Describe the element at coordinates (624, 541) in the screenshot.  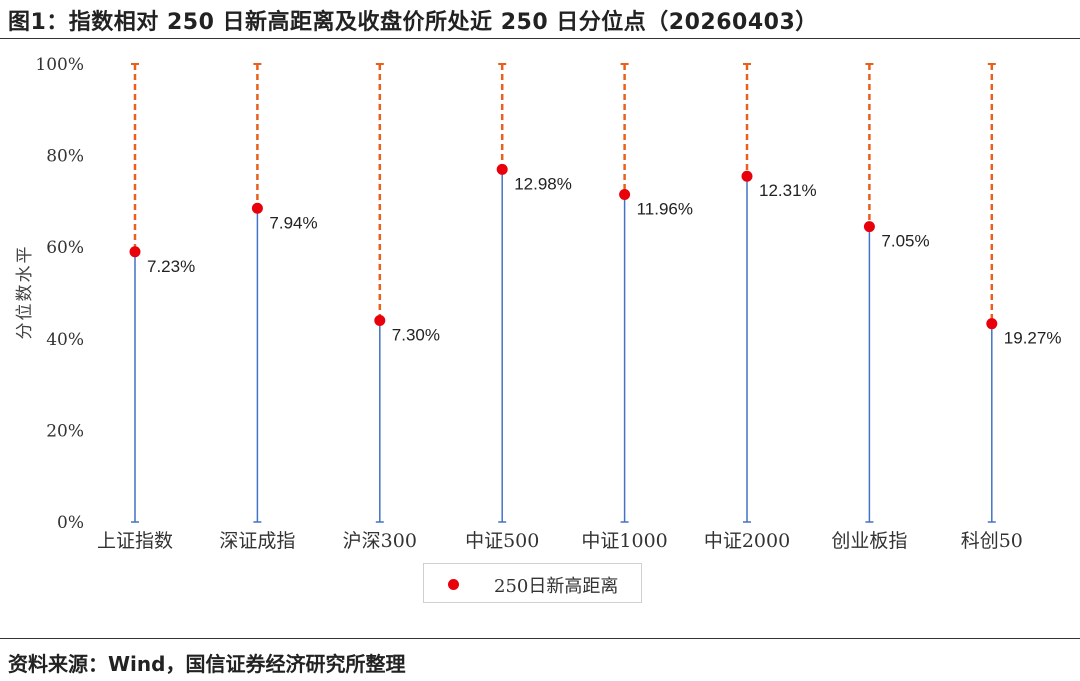
I see `x-category-label: 中证1000` at that location.